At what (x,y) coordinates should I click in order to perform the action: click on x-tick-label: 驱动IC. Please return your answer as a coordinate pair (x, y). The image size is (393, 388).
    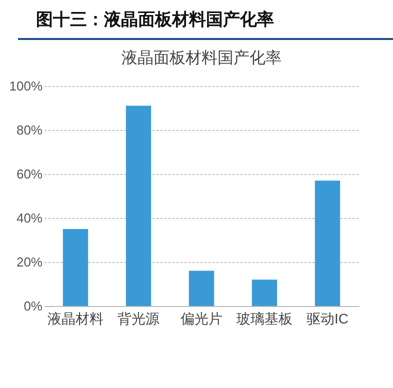
    Looking at the image, I should click on (327, 318).